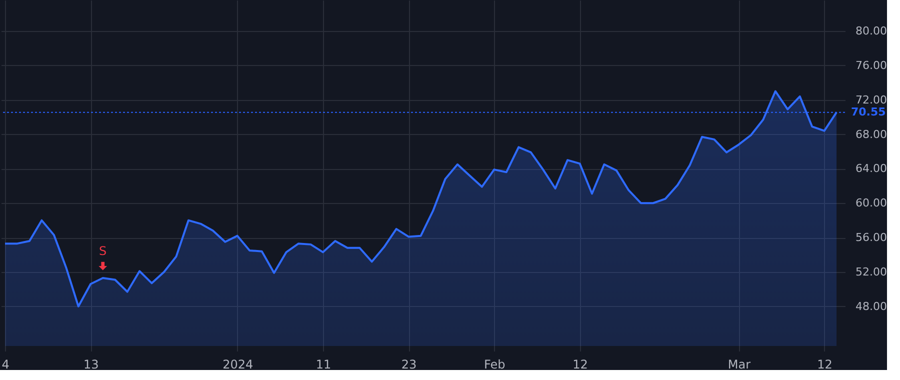 Image resolution: width=900 pixels, height=380 pixels. Describe the element at coordinates (324, 365) in the screenshot. I see `x-tick-label: 11` at that location.